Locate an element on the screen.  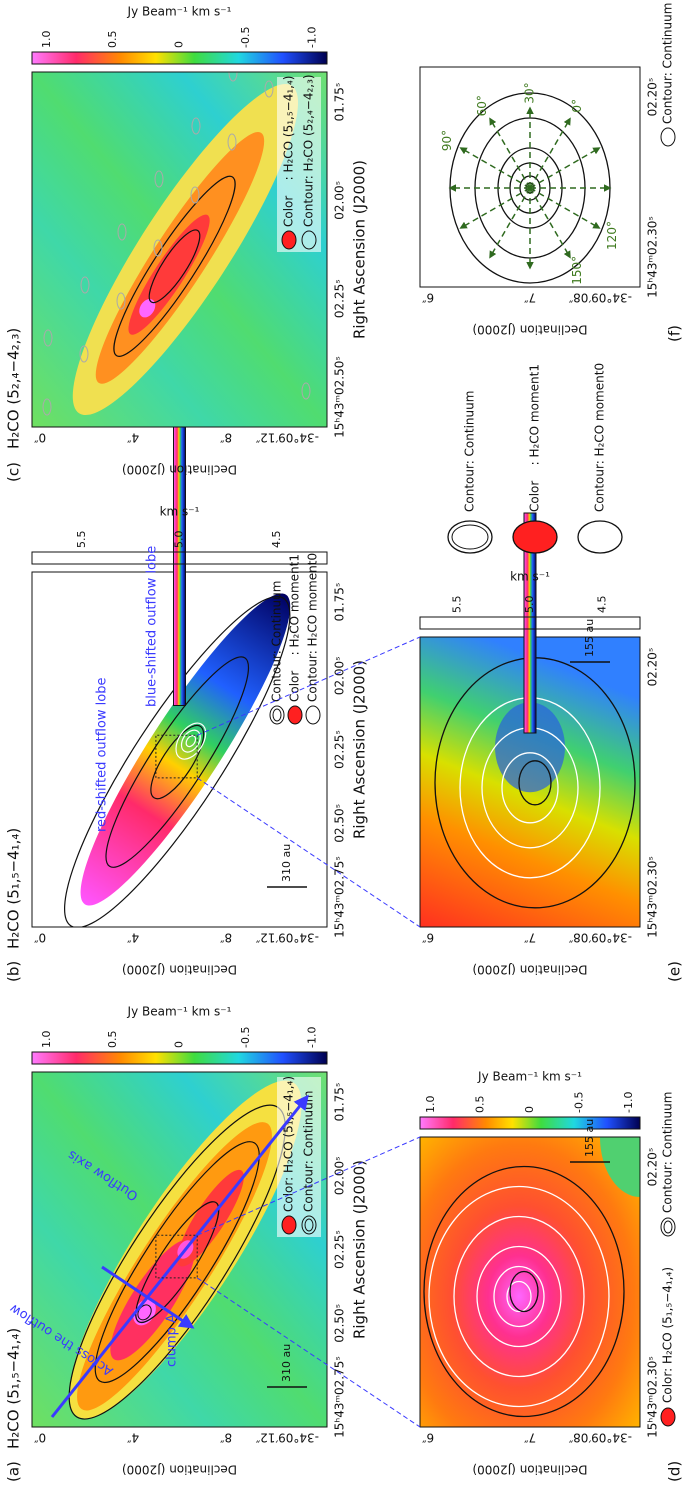
angle-label: 150° is located at coordinates (577, 270).